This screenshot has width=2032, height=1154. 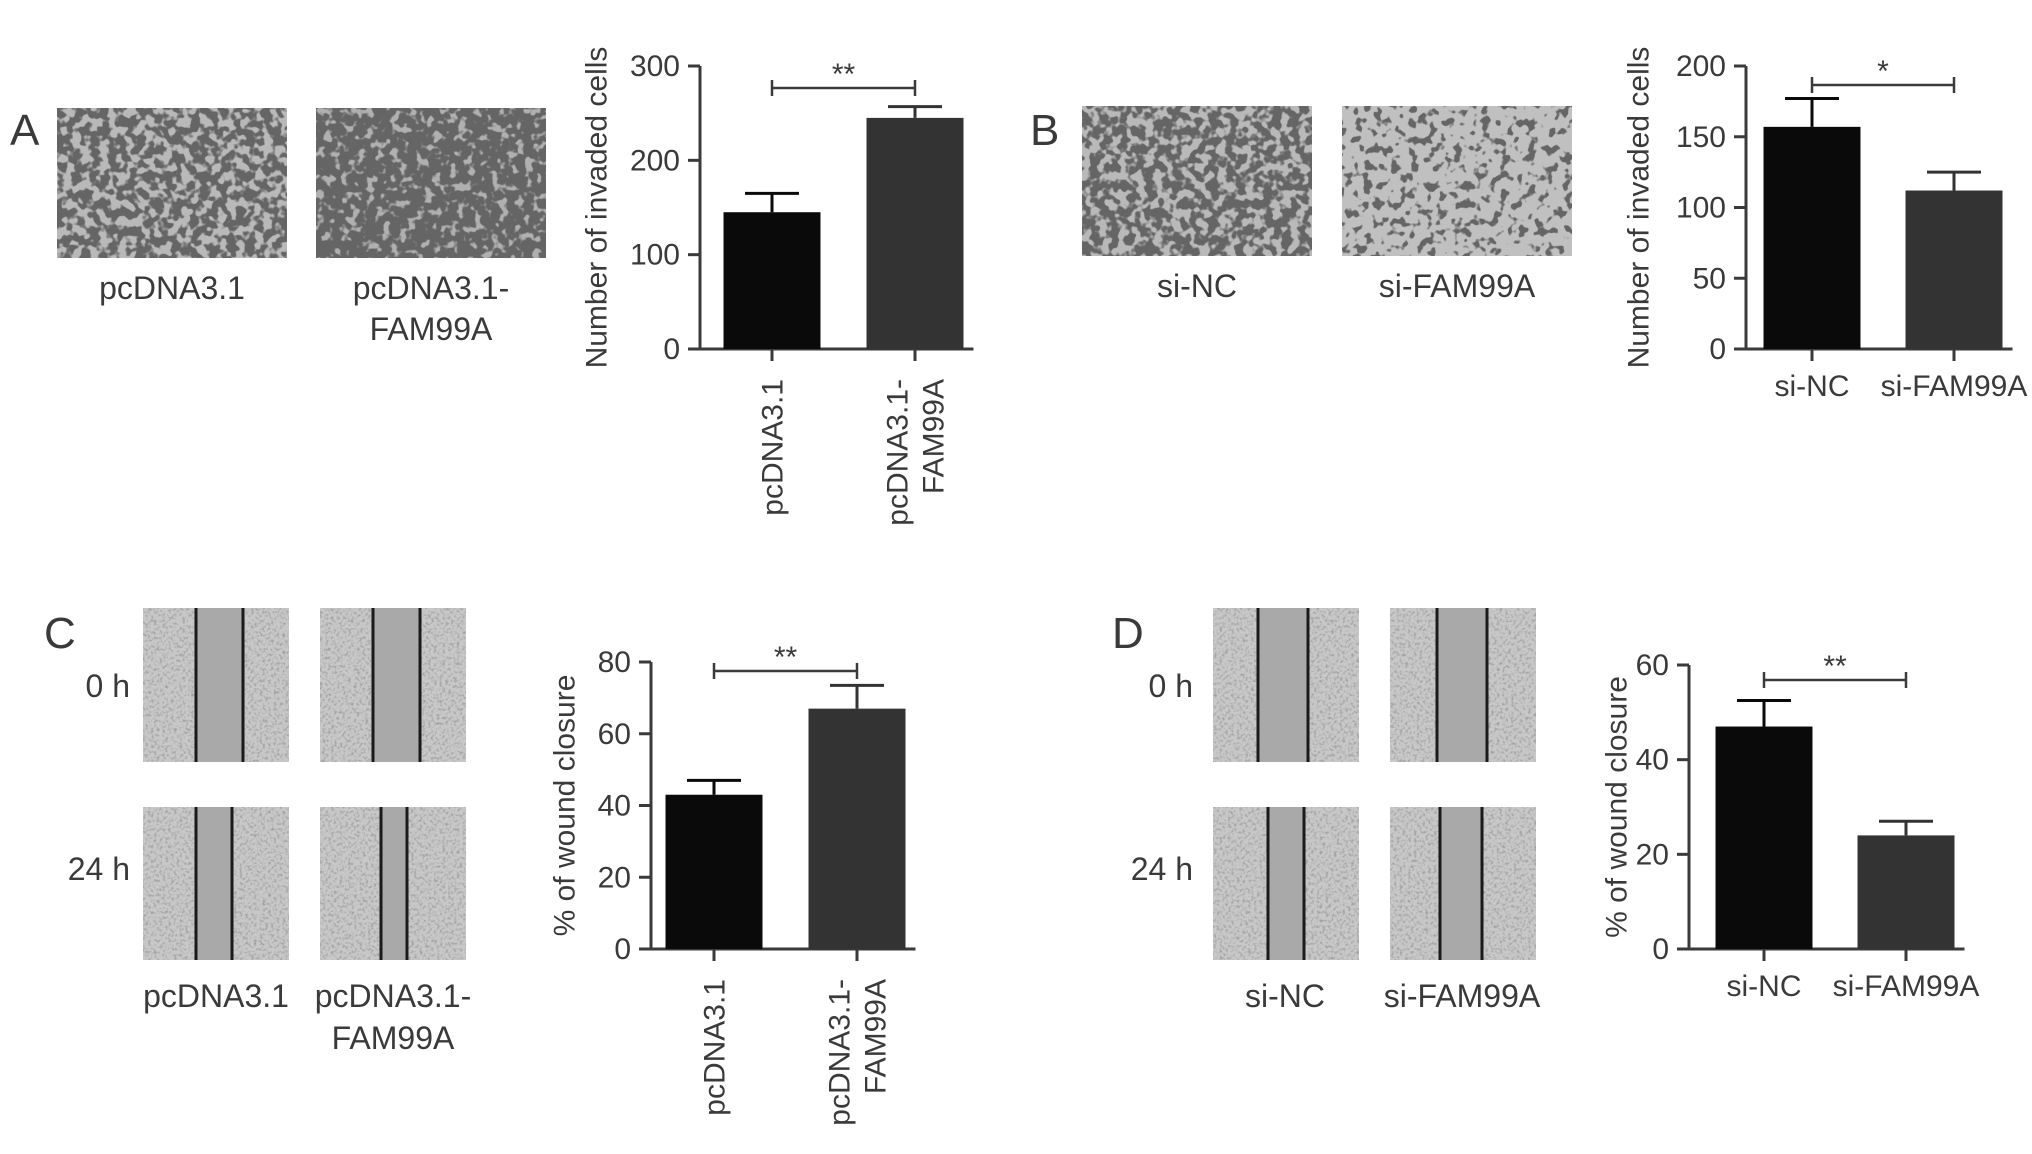 What do you see at coordinates (1285, 996) in the screenshot?
I see `image-label-d-1: si-NC` at bounding box center [1285, 996].